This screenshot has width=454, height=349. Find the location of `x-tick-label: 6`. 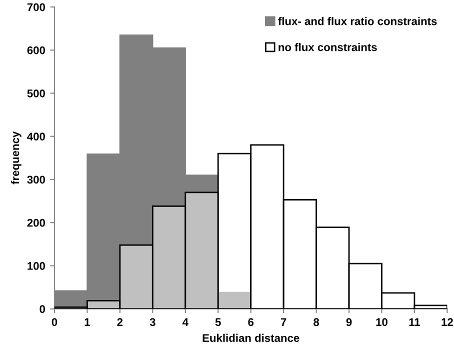

x-tick-label: 6 is located at coordinates (251, 322).